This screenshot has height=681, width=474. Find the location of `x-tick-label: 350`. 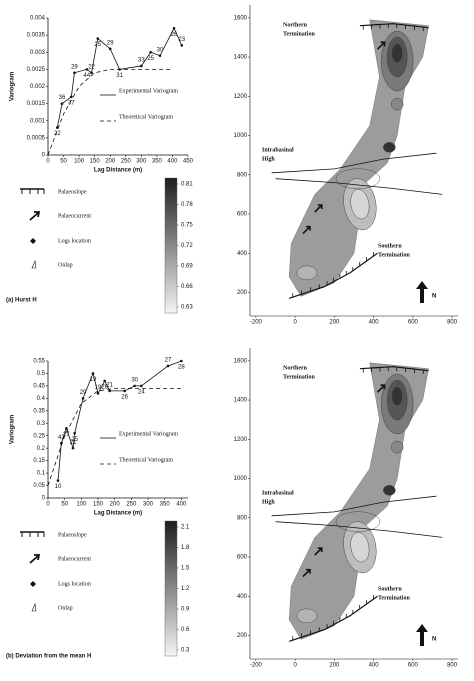

x-tick-label: 350 is located at coordinates (157, 162).